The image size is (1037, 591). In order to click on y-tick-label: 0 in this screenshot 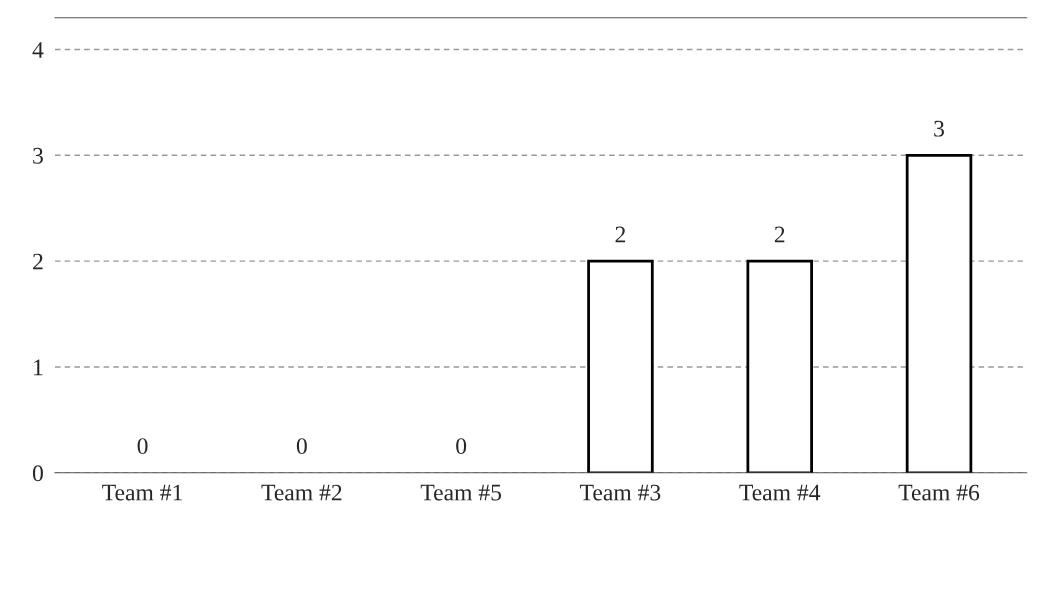, I will do `click(37, 473)`.